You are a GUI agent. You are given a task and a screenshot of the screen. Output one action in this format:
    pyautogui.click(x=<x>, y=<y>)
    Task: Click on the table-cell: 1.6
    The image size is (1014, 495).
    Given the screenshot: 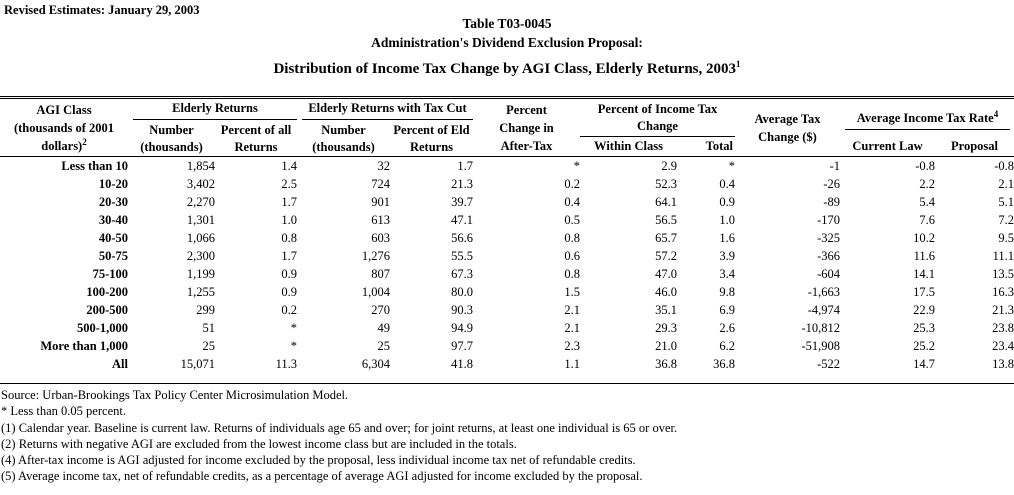 What is the action you would take?
    pyautogui.click(x=727, y=238)
    